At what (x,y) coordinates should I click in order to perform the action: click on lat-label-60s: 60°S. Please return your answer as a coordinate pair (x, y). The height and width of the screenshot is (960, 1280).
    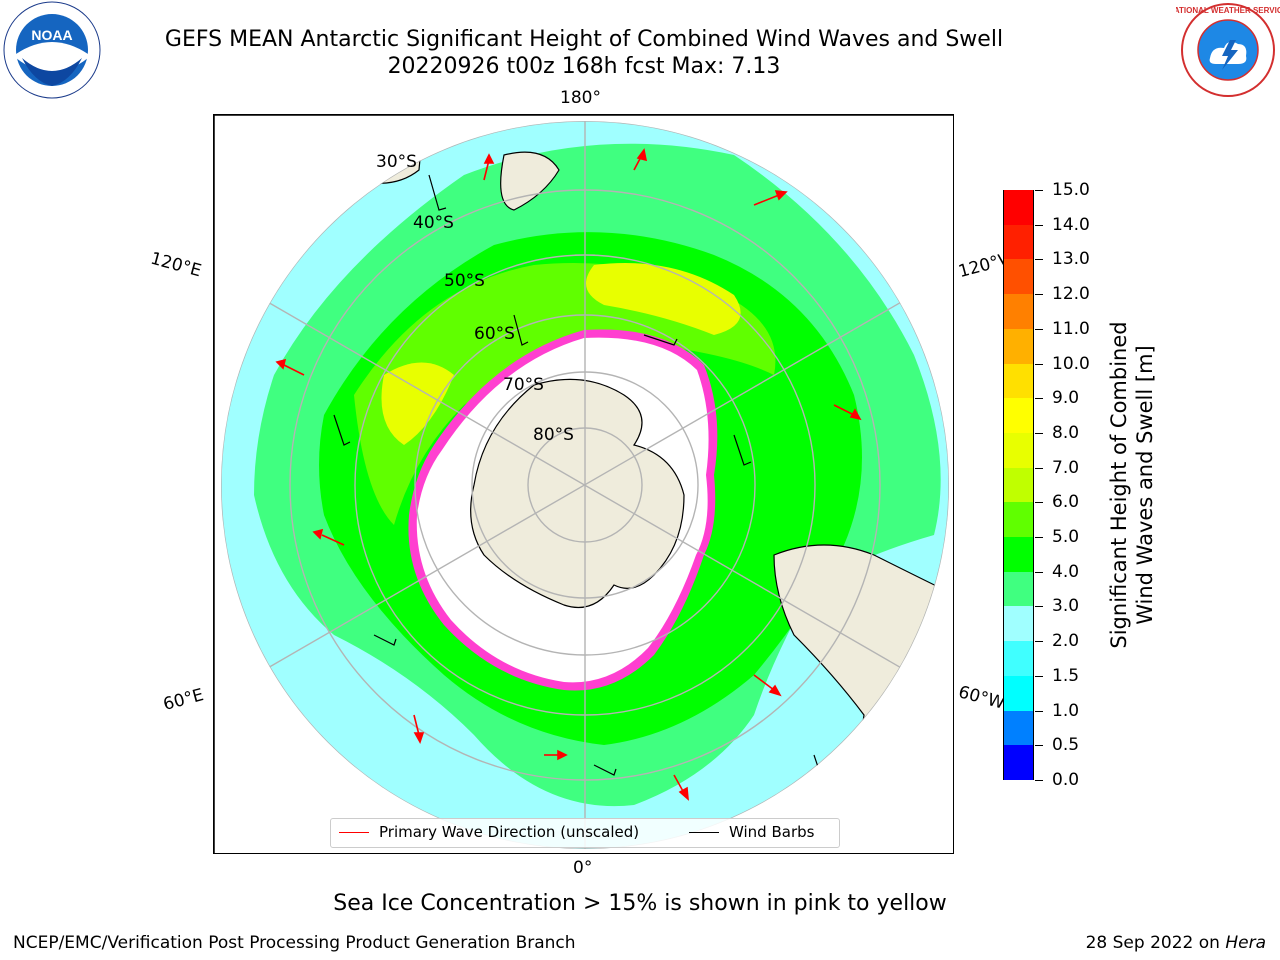
    Looking at the image, I should click on (494, 334).